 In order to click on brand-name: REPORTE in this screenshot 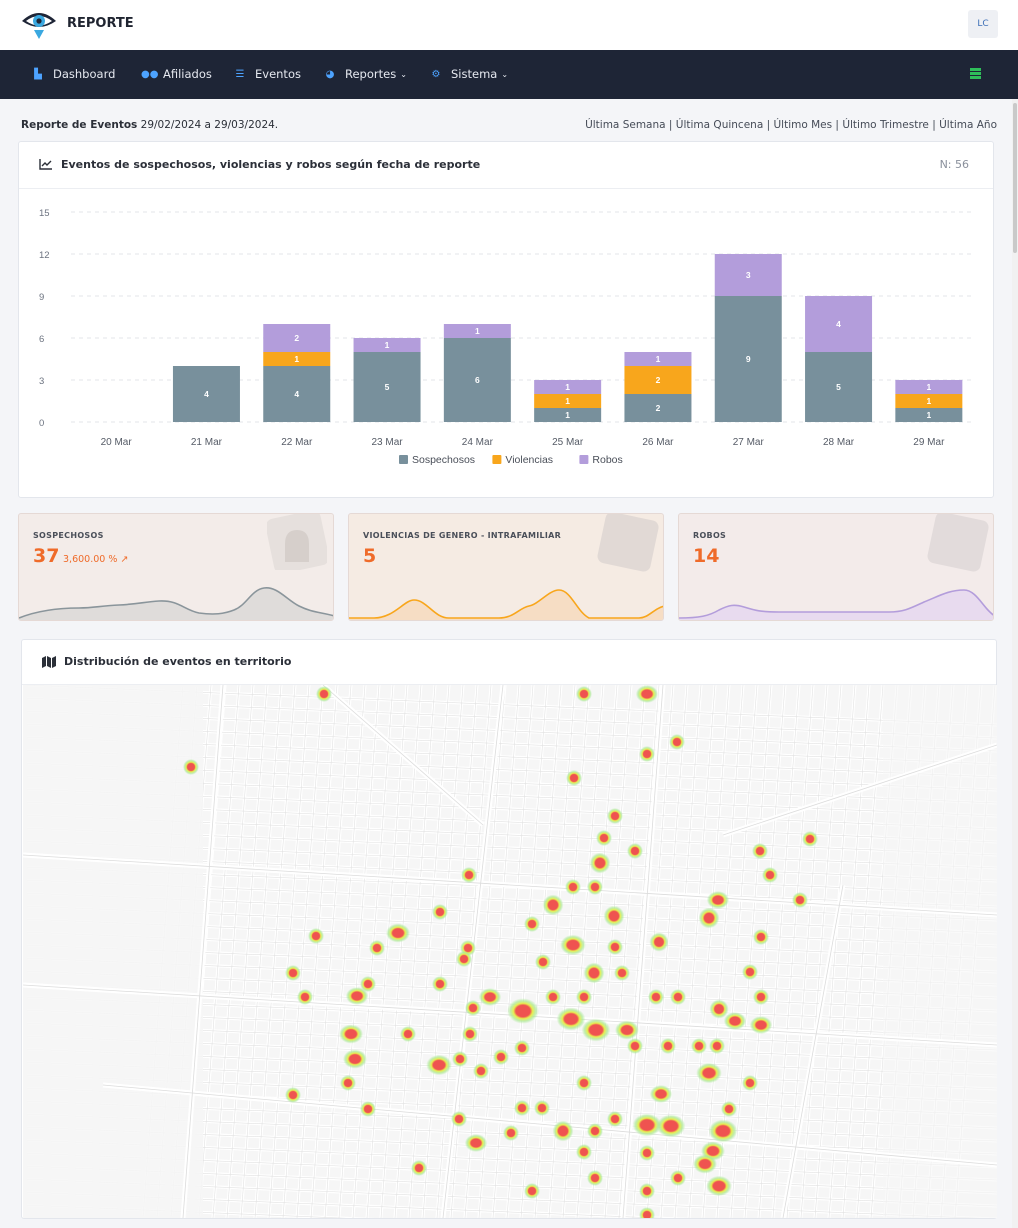, I will do `click(100, 23)`.